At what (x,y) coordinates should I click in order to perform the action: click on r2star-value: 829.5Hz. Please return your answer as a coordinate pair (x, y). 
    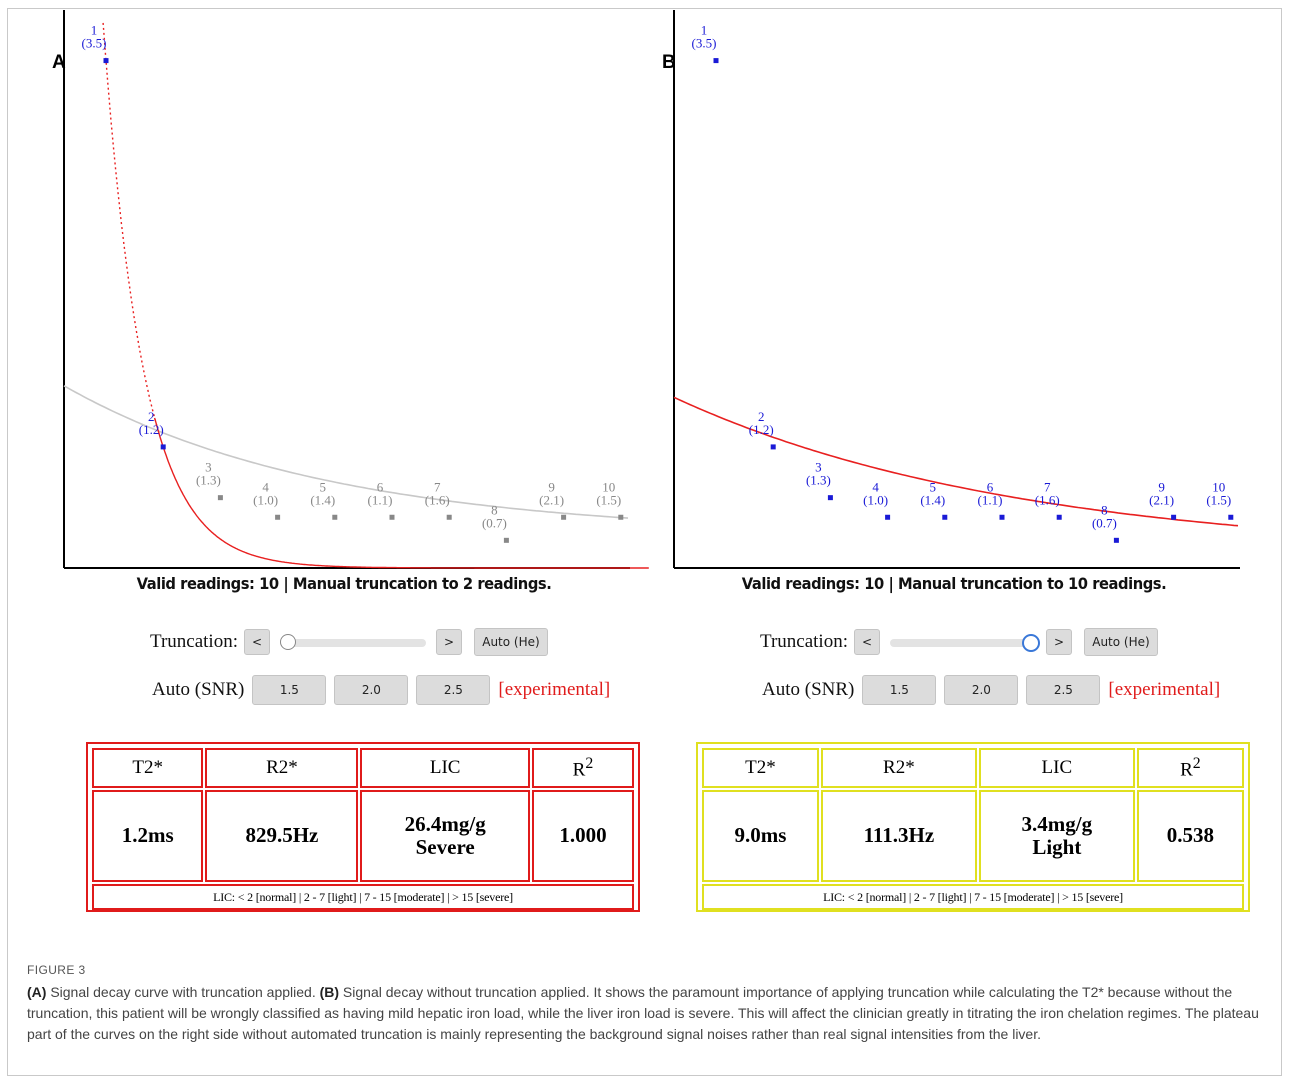
    Looking at the image, I should click on (282, 836).